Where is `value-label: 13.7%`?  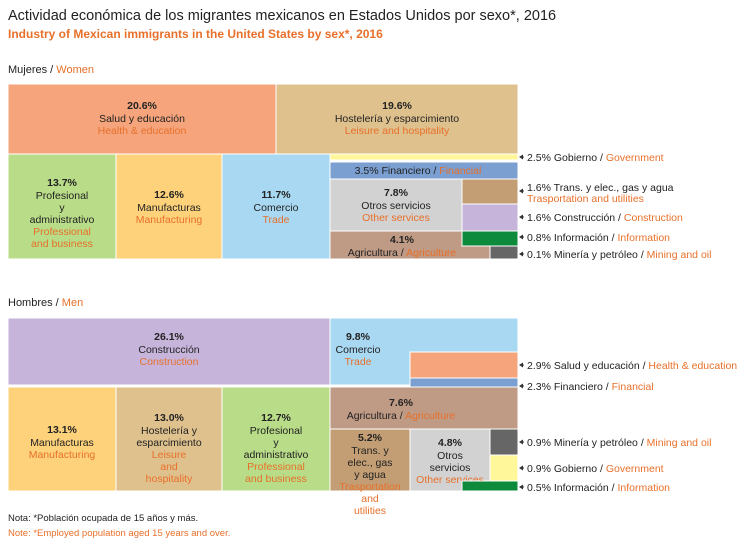
value-label: 13.7% is located at coordinates (62, 183).